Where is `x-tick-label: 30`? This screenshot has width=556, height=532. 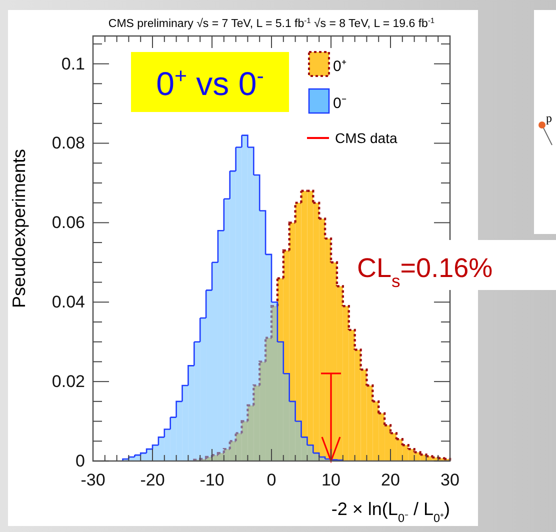
x-tick-label: 30 is located at coordinates (450, 480).